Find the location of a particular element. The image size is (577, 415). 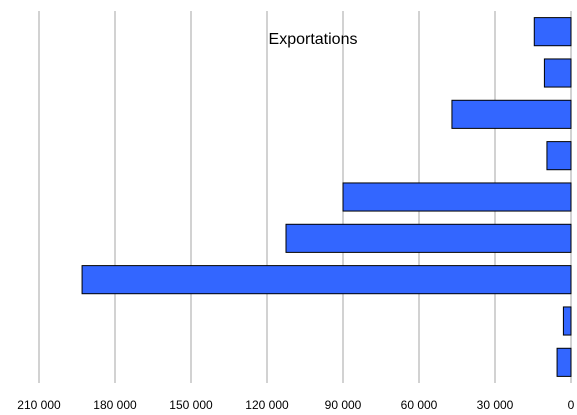

x-tick-label: 210 000 is located at coordinates (39, 405).